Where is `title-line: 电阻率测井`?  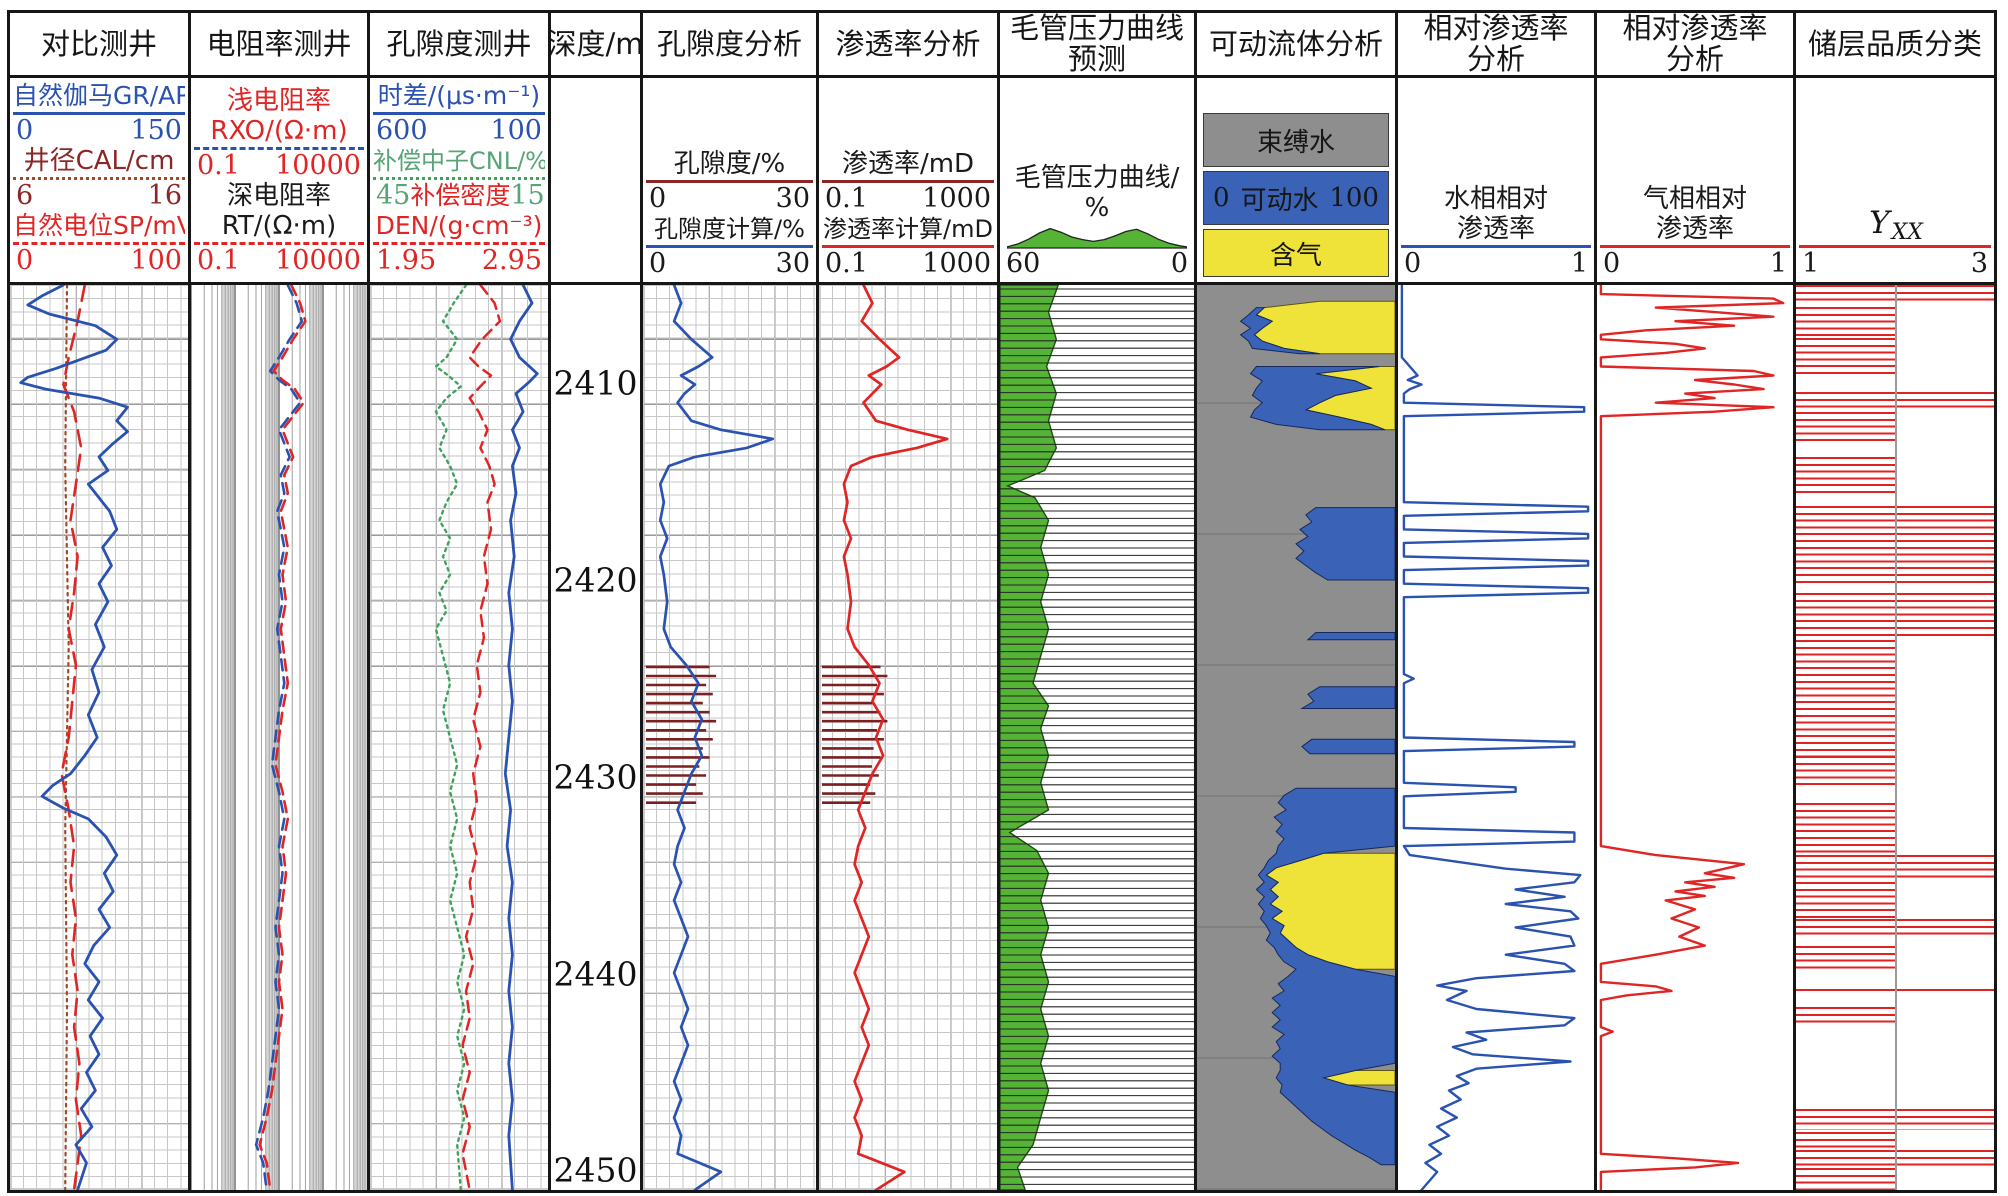 title-line: 电阻率测井 is located at coordinates (279, 43).